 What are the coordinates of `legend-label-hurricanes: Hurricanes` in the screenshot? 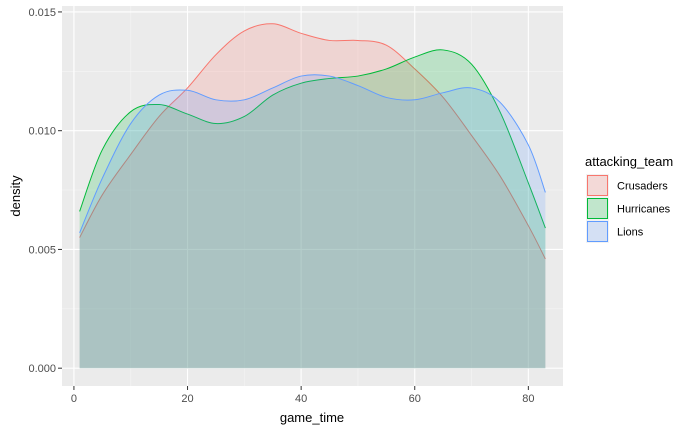 It's located at (644, 210).